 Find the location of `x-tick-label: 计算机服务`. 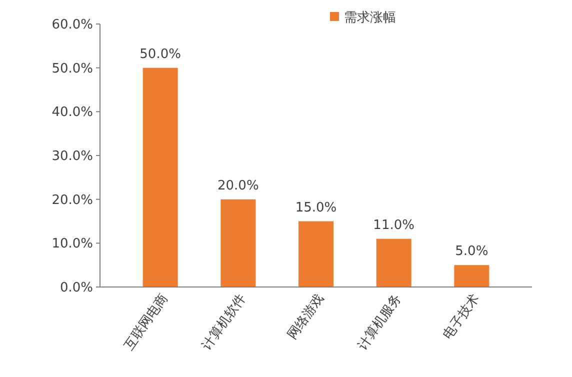

x-tick-label: 计算机服务 is located at coordinates (380, 322).